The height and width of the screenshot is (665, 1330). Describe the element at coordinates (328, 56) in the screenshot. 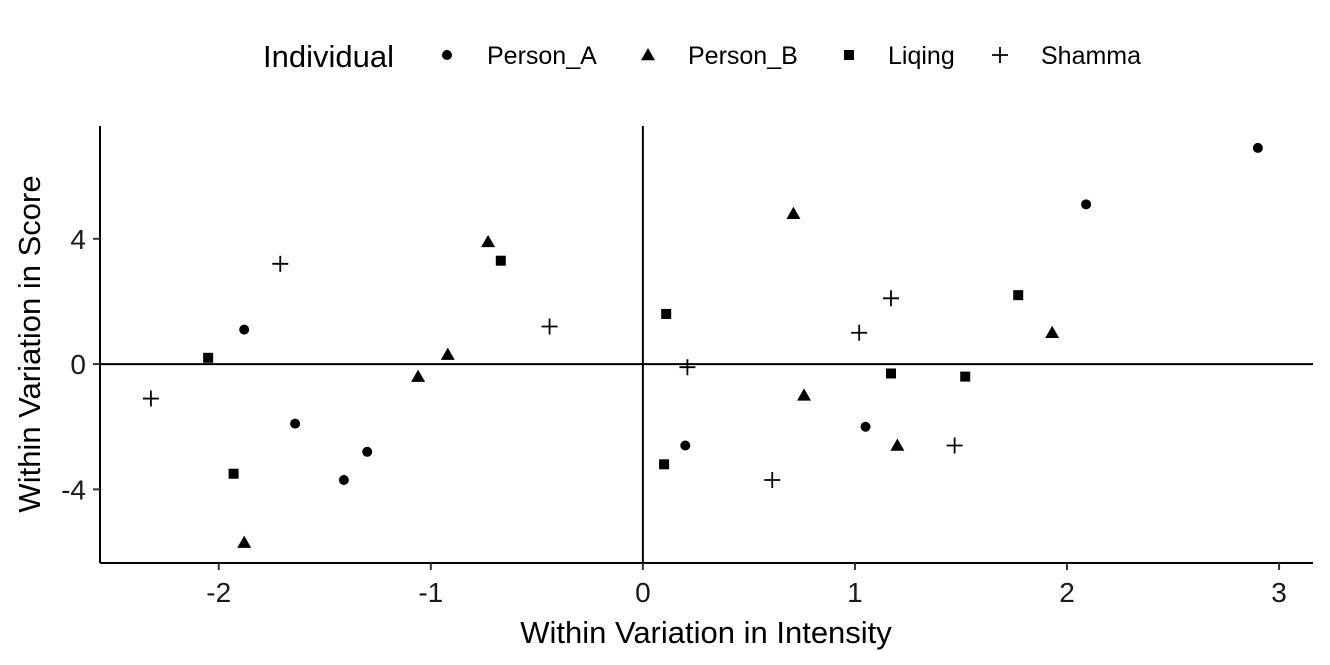

I see `legend-title: Individual` at that location.